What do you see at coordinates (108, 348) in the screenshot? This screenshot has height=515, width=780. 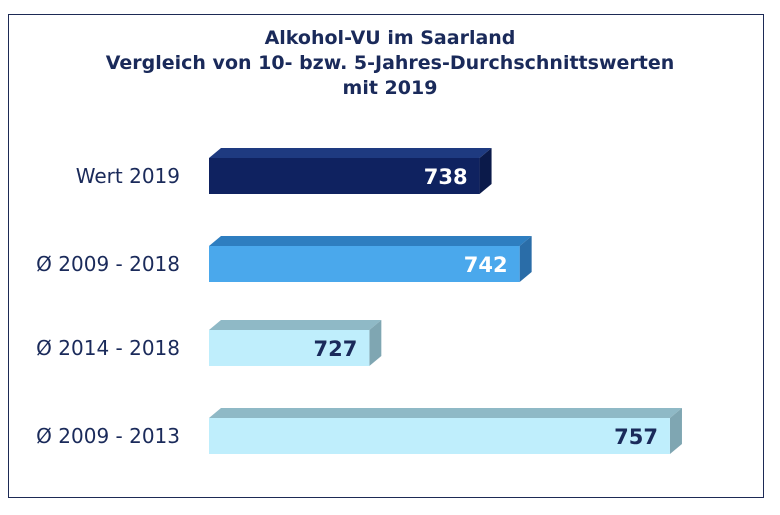 I see `category-label: Ø 2014 - 2018` at bounding box center [108, 348].